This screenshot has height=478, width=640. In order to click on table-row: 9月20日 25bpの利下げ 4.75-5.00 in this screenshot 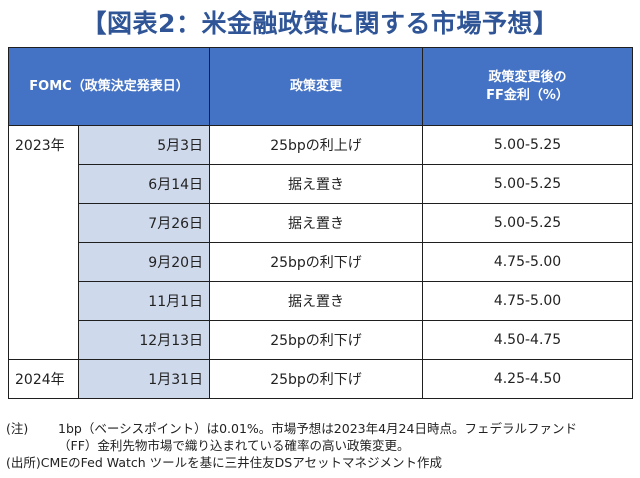, I will do `click(321, 262)`.